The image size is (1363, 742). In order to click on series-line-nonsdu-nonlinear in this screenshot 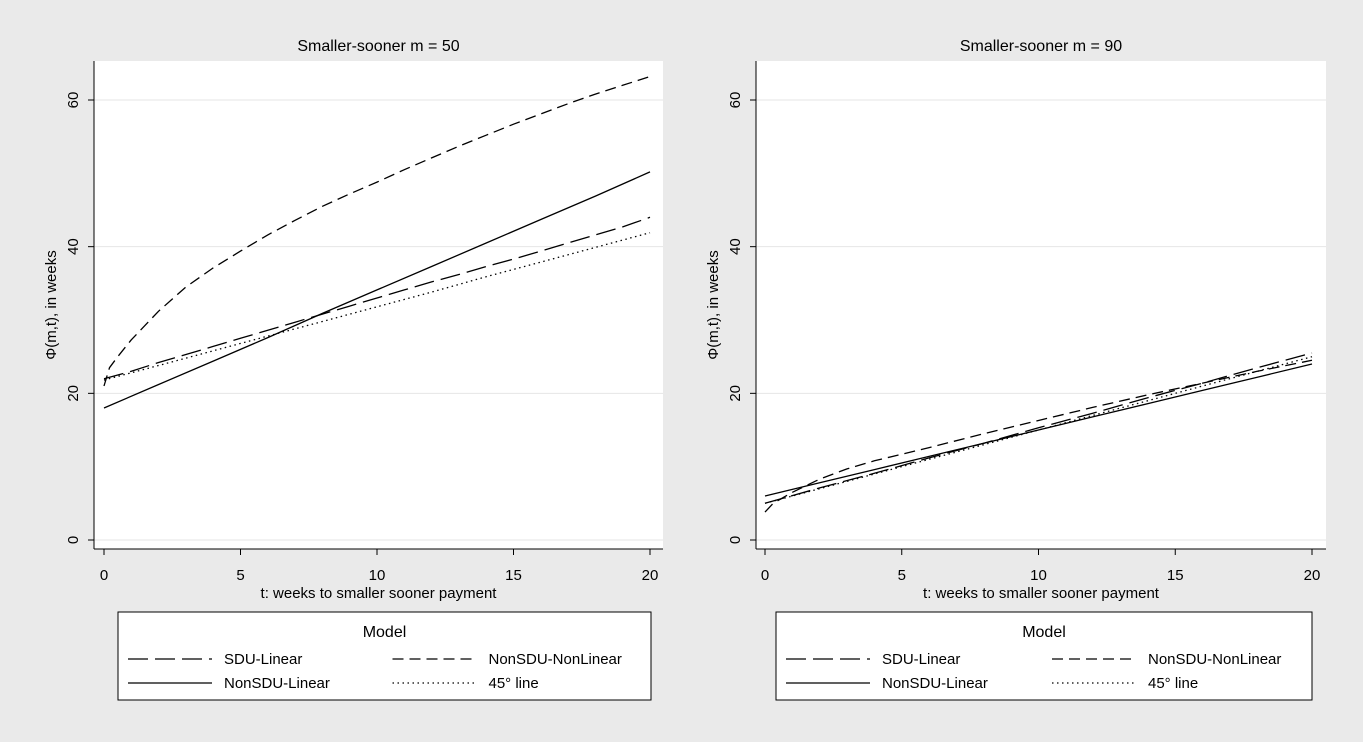, I will do `click(1038, 436)`.